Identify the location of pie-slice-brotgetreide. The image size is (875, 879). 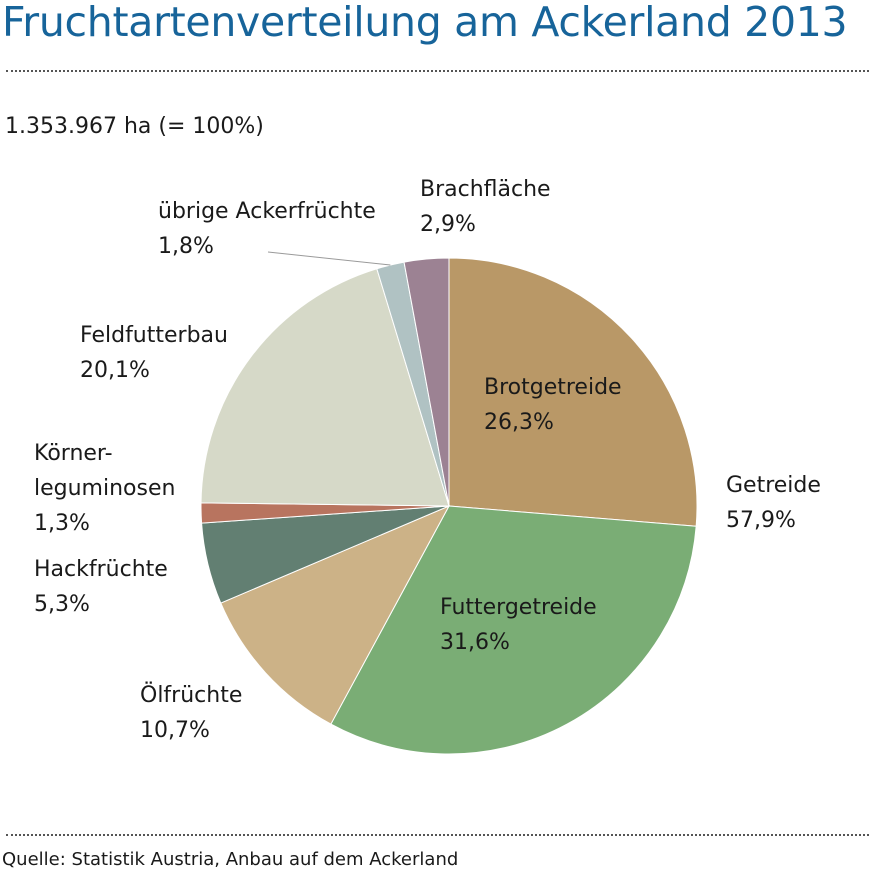
(573, 392).